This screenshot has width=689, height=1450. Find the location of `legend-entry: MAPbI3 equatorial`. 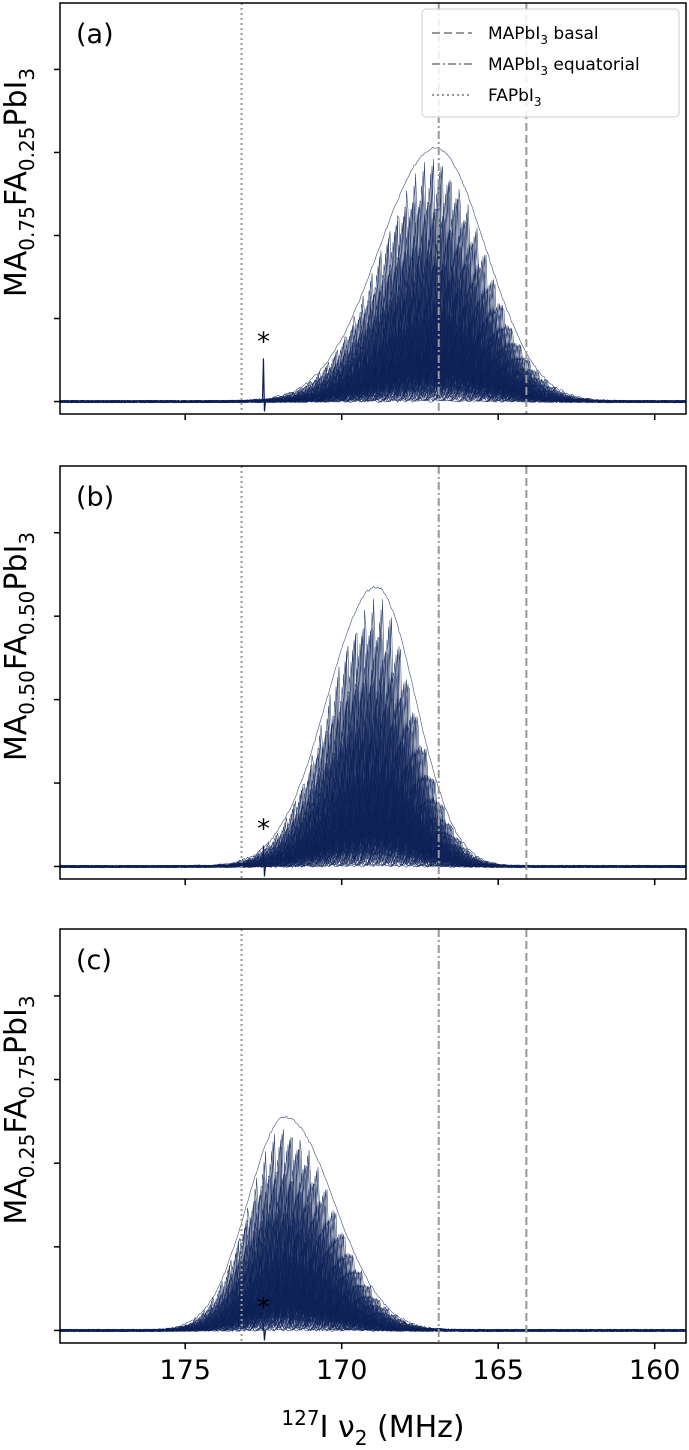

legend-entry: MAPbI3 equatorial is located at coordinates (564, 66).